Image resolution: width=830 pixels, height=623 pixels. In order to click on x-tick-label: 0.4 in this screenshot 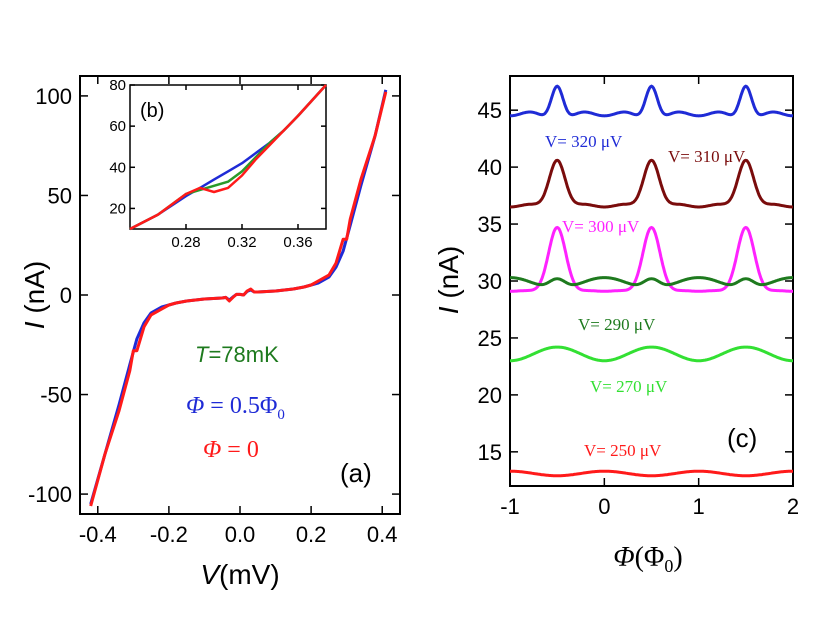, I will do `click(382, 534)`.